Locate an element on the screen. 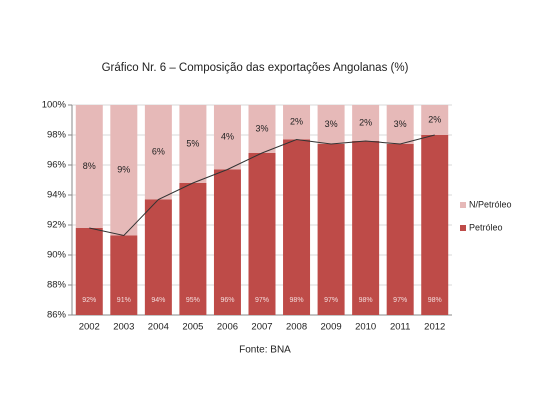 This screenshot has height=400, width=535. value-label: 96% is located at coordinates (227, 300).